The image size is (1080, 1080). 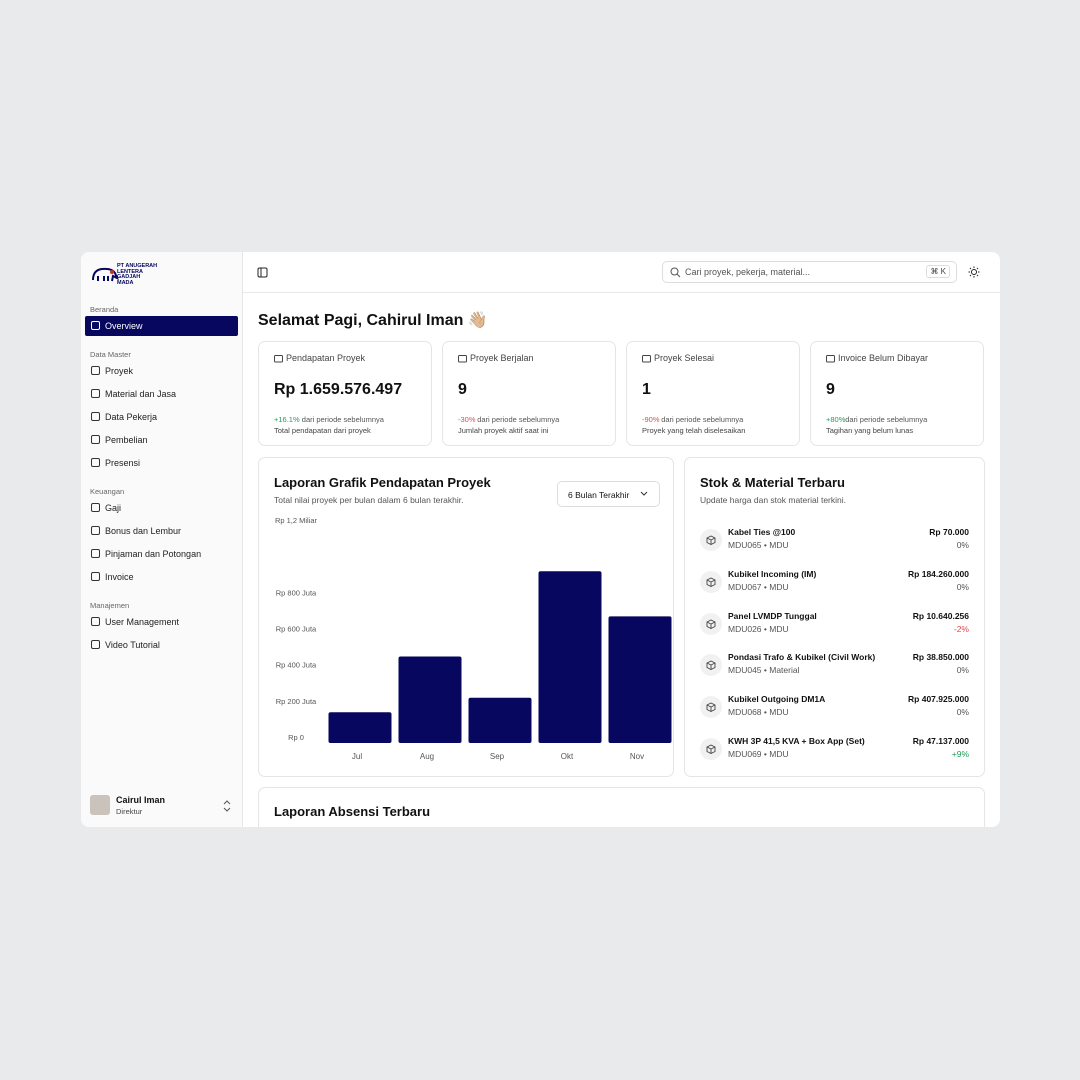 I want to click on theme-toggle, so click(x=974, y=272).